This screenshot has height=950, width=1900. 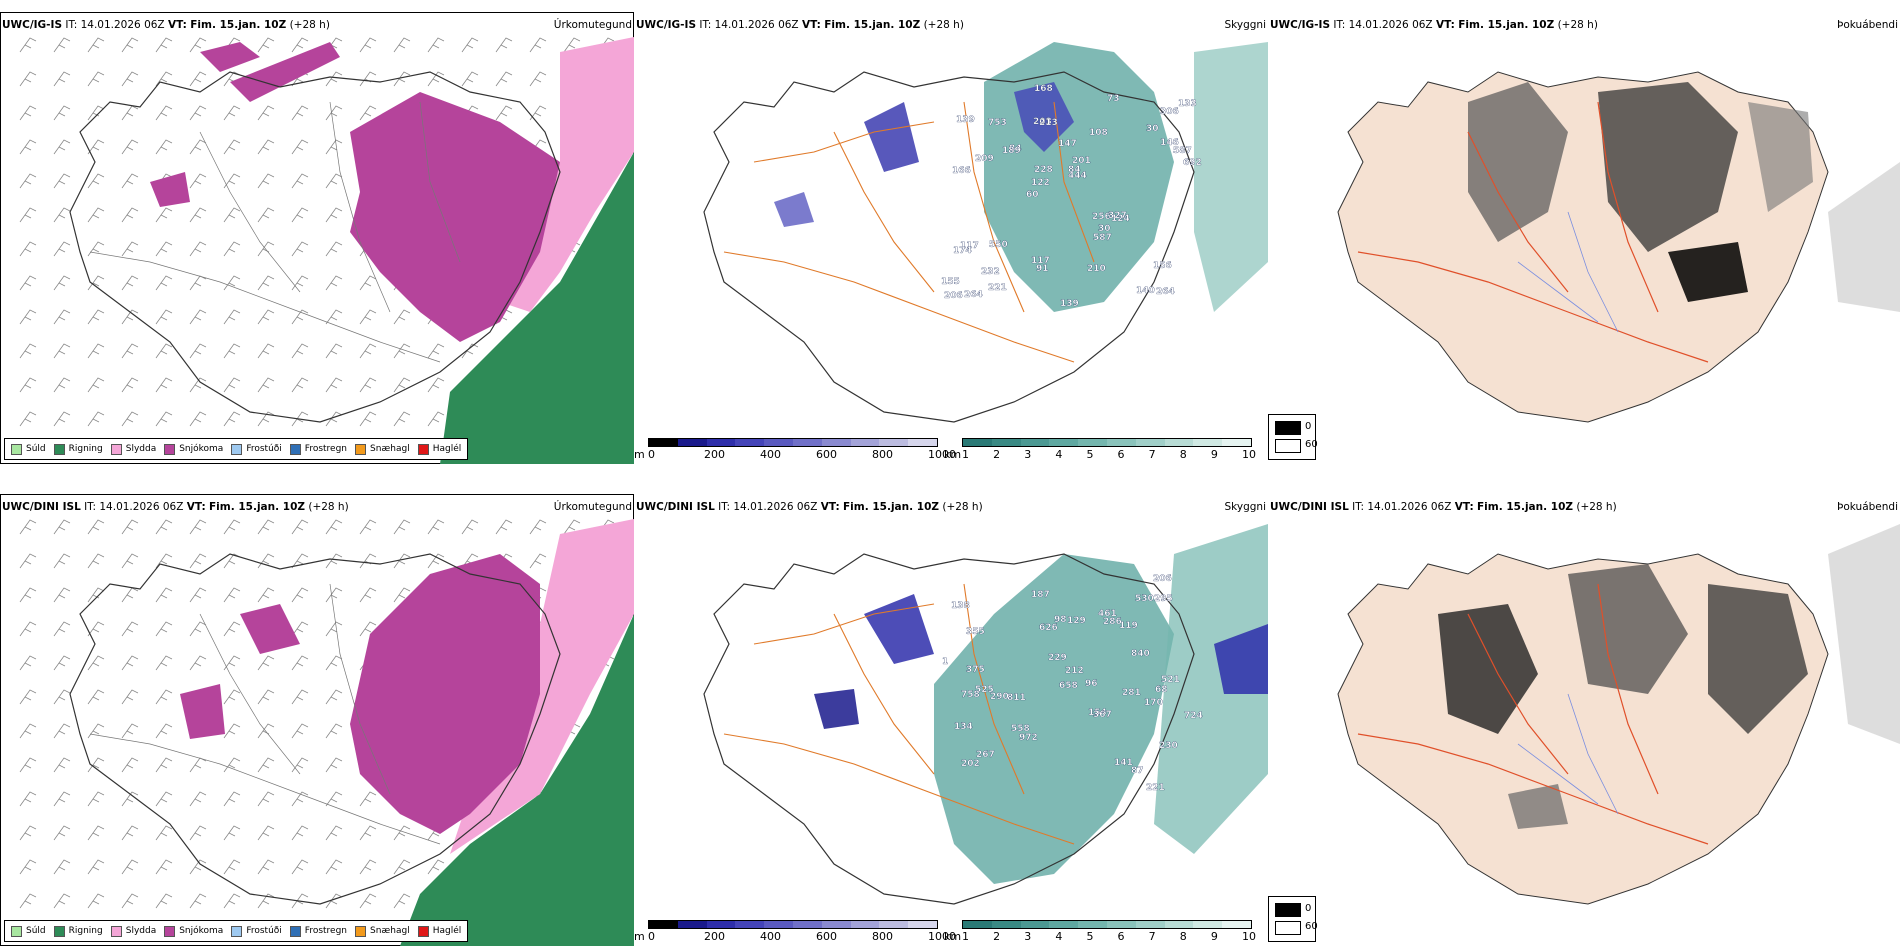 What do you see at coordinates (1182, 151) in the screenshot?
I see `visibility-value-label: 587` at bounding box center [1182, 151].